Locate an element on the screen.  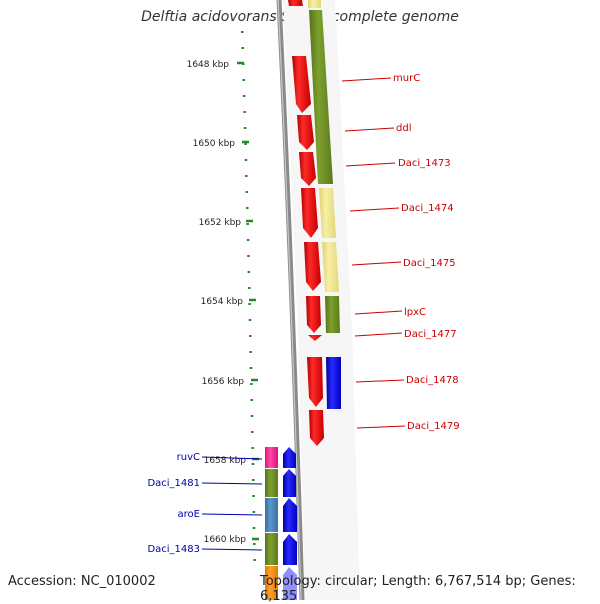
forward-genes is located at coordinates (306, 223).